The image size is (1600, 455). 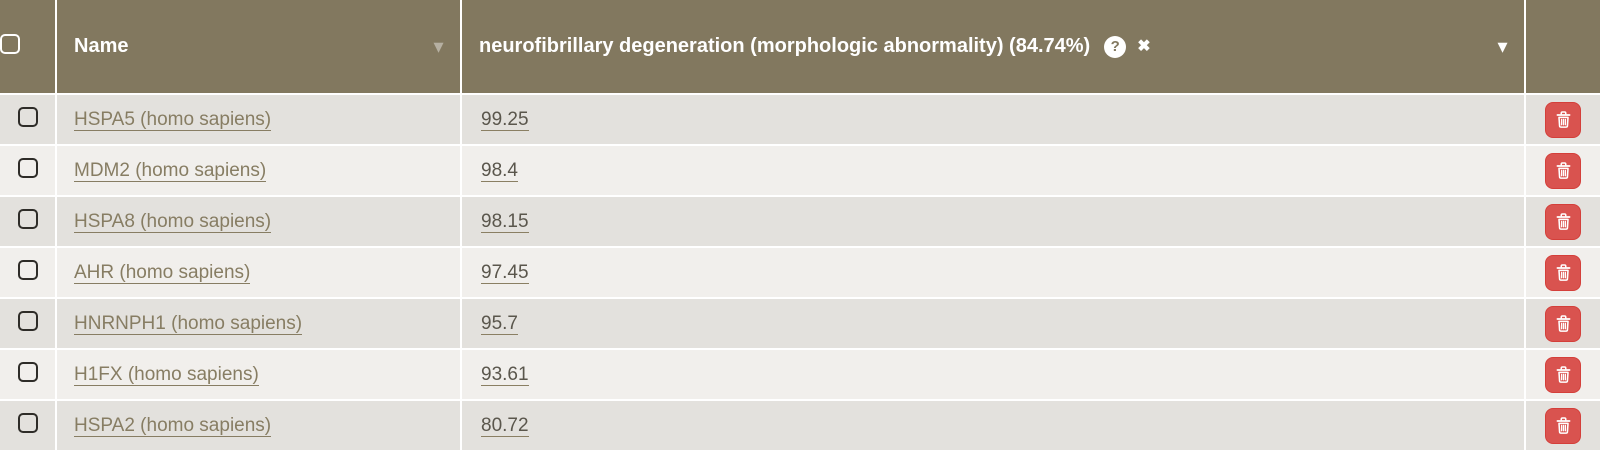 I want to click on remove-column-icon: ✖, so click(x=1144, y=46).